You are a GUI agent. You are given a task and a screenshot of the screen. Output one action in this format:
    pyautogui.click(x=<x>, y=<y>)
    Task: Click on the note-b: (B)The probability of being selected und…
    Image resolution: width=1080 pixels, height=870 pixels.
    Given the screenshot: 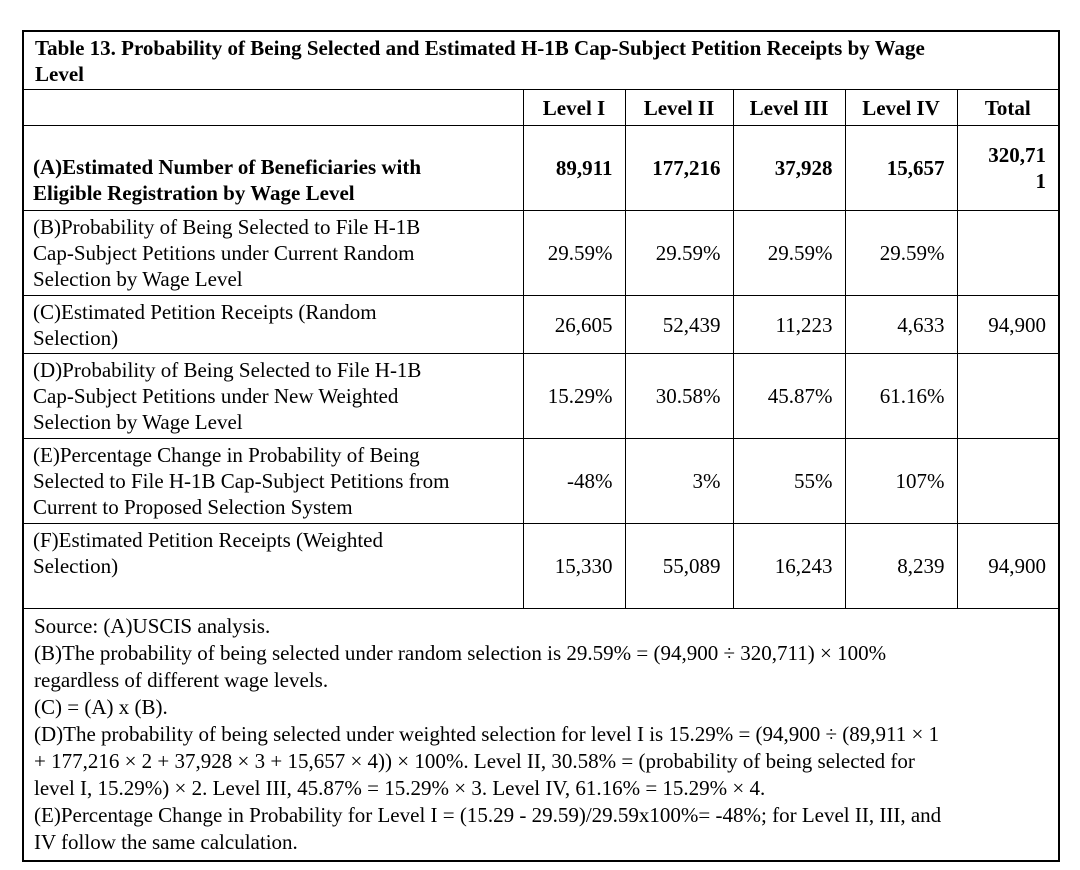 What is the action you would take?
    pyautogui.click(x=460, y=666)
    